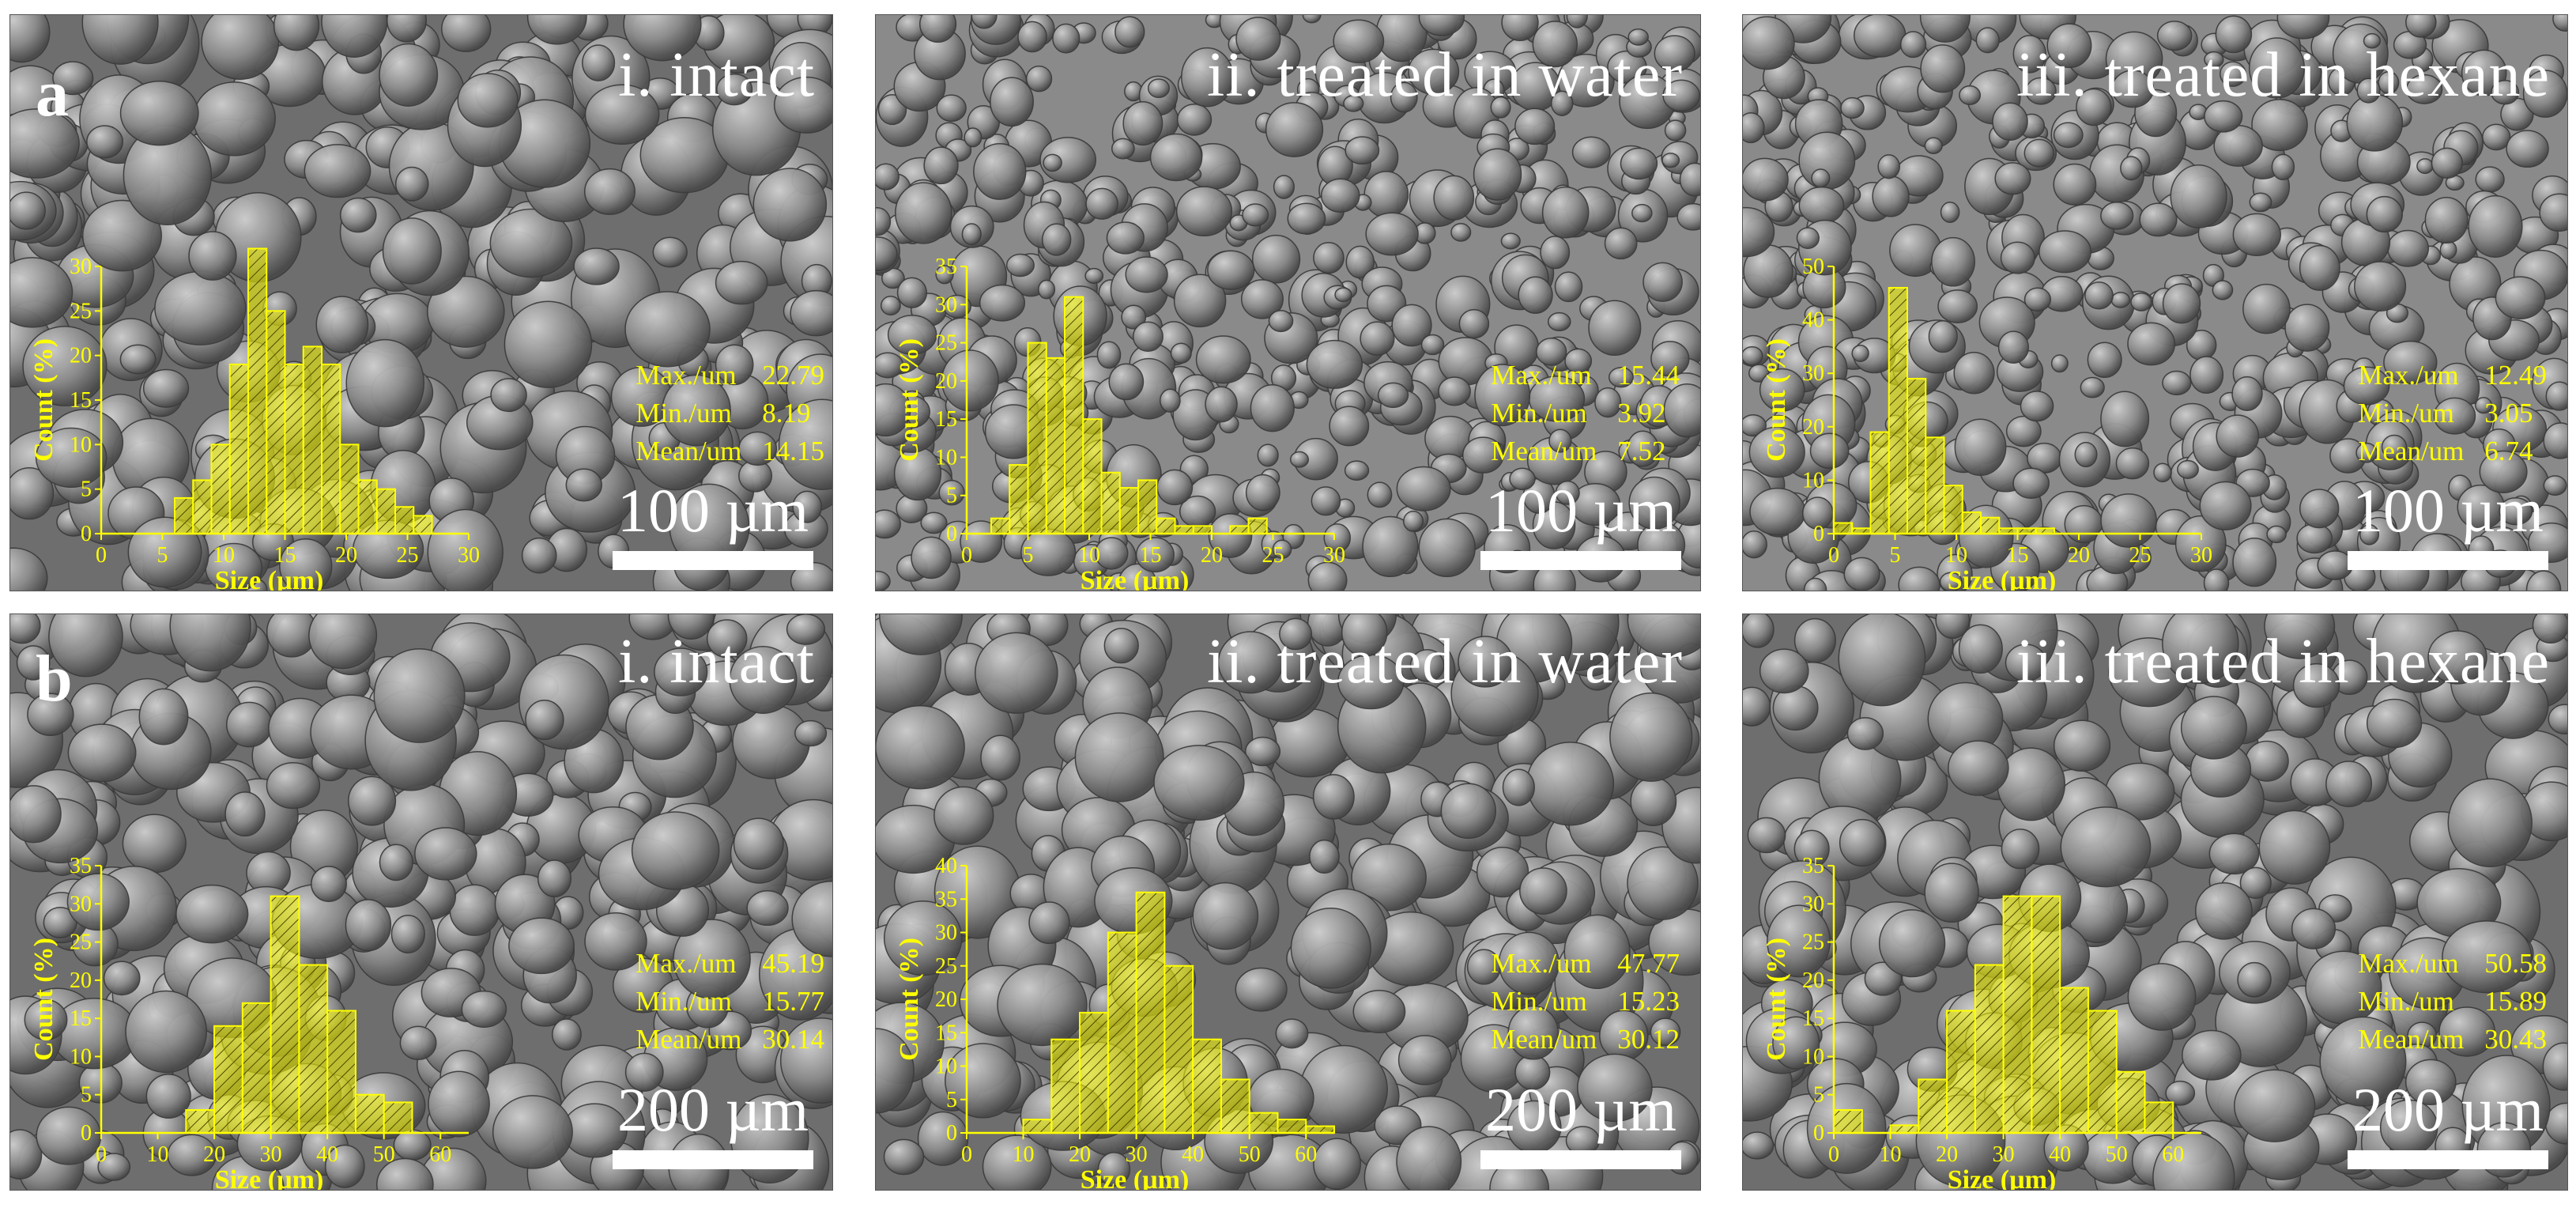  What do you see at coordinates (2140, 555) in the screenshot?
I see `x-tick-label: 25` at bounding box center [2140, 555].